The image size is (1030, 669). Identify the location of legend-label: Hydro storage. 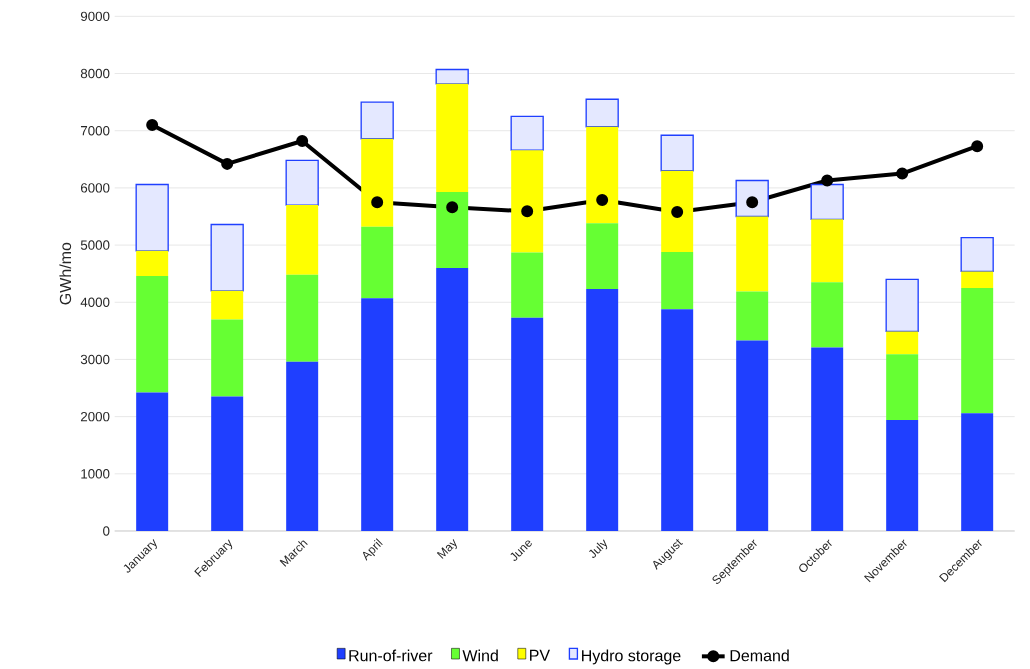
(631, 657).